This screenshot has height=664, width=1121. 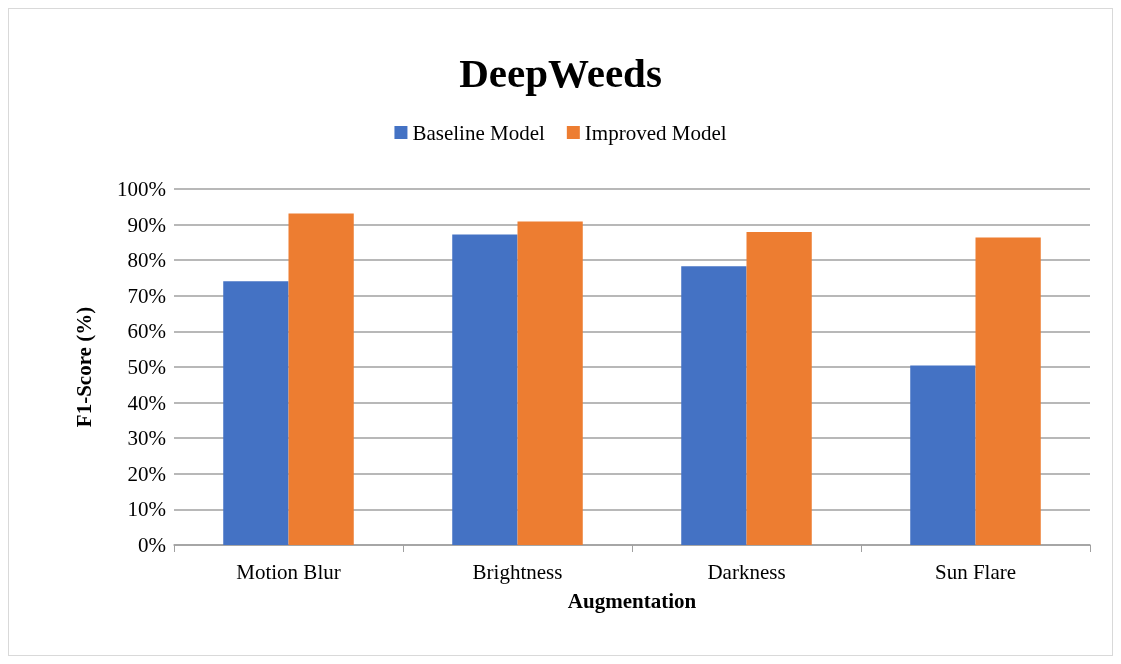 I want to click on y-tick-label: 80%, so click(x=146, y=260).